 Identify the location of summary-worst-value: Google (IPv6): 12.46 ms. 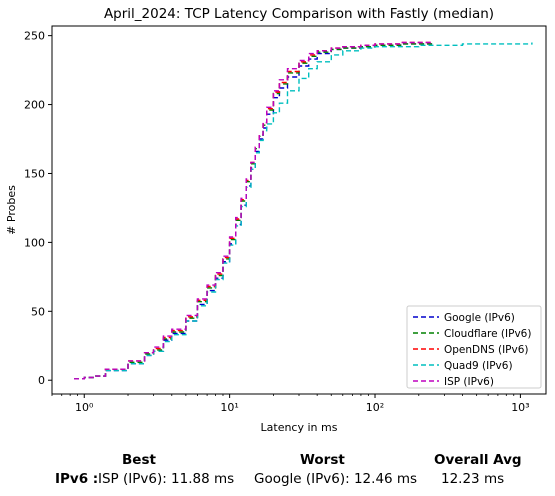
(336, 479).